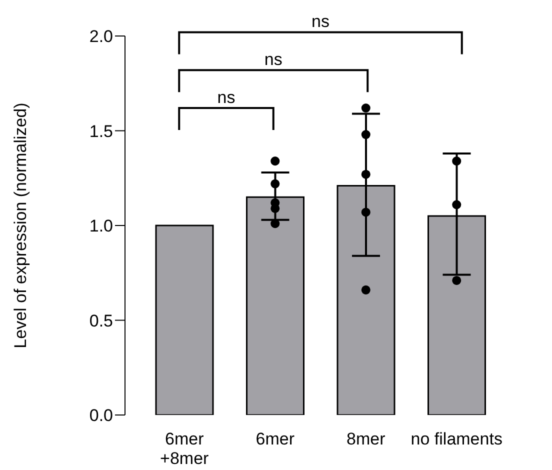  I want to click on y-axis-title: Level of expression (normalized), so click(20, 225).